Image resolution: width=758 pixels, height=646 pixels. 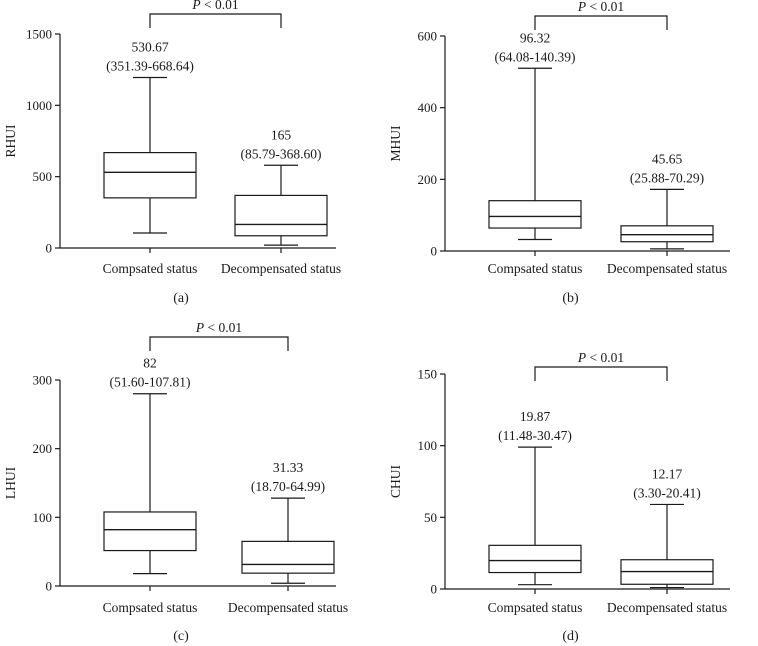 What do you see at coordinates (535, 512) in the screenshot?
I see `box-compensated: 19.87 (11.48-30.47) Compsated status` at bounding box center [535, 512].